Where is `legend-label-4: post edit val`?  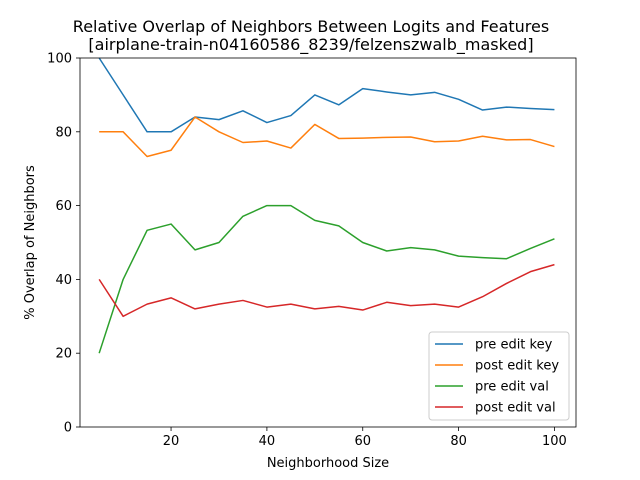 legend-label-4: post edit val is located at coordinates (515, 408).